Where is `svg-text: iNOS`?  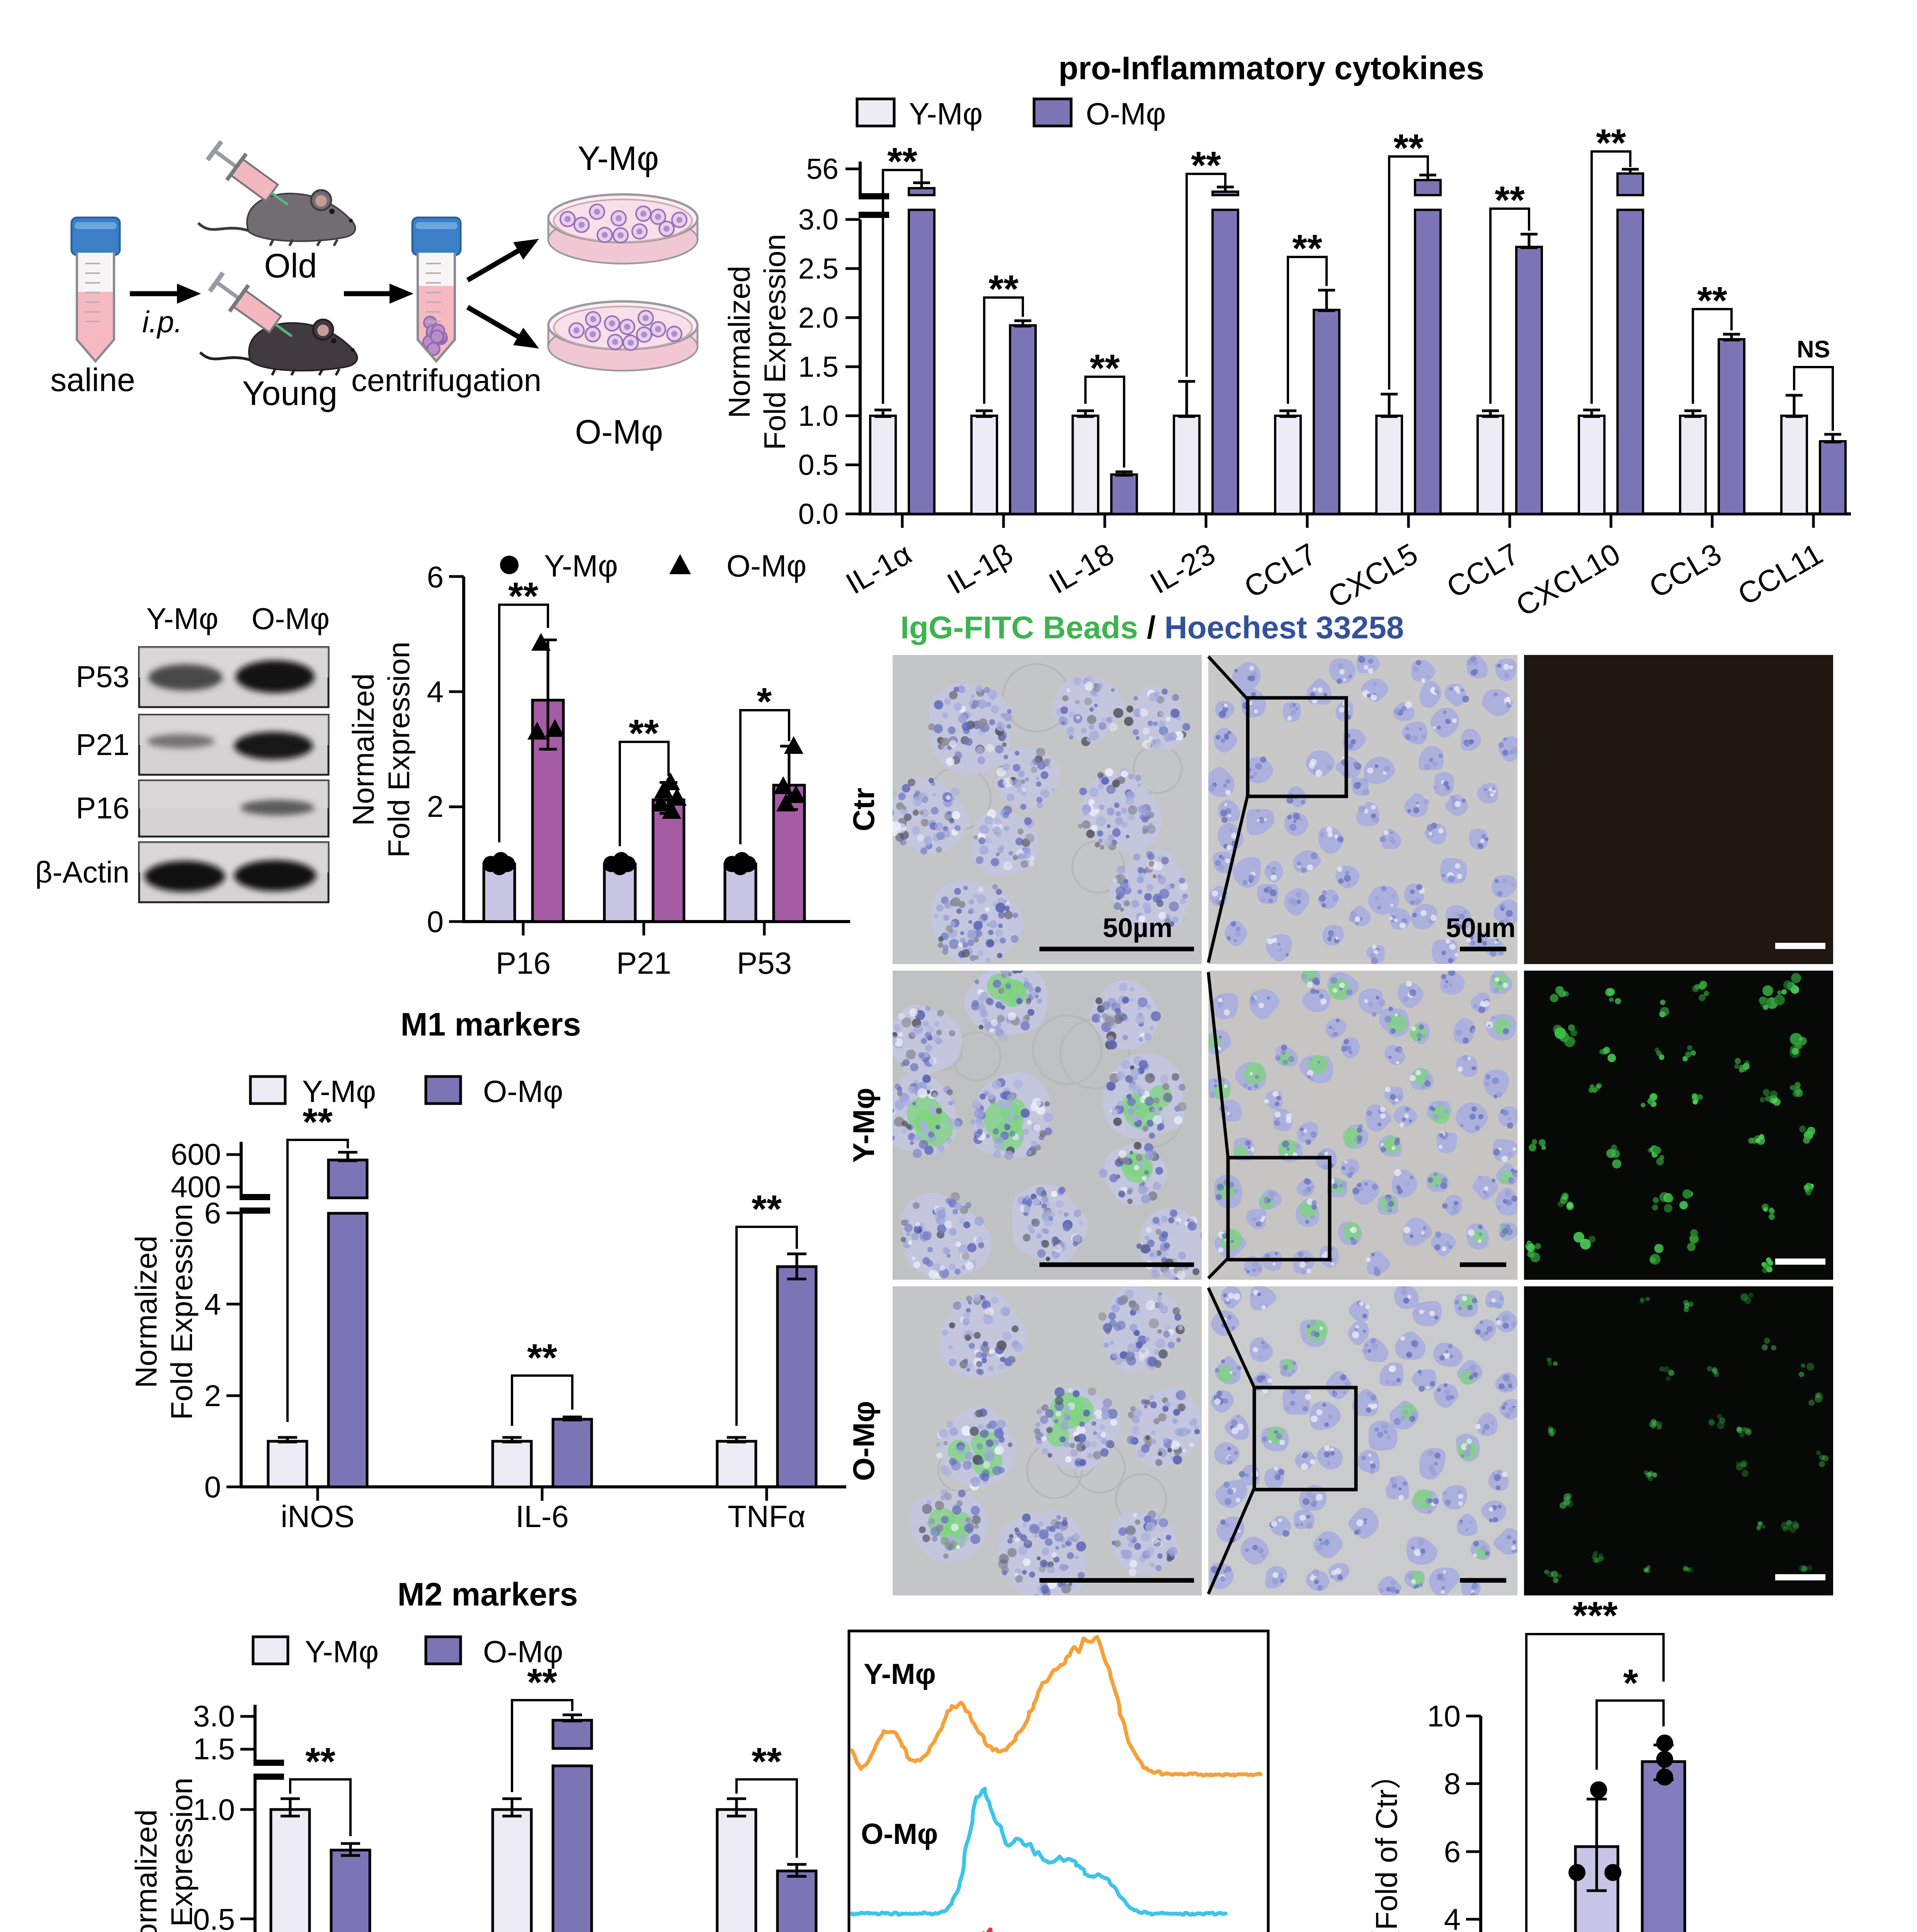 svg-text: iNOS is located at coordinates (317, 1517).